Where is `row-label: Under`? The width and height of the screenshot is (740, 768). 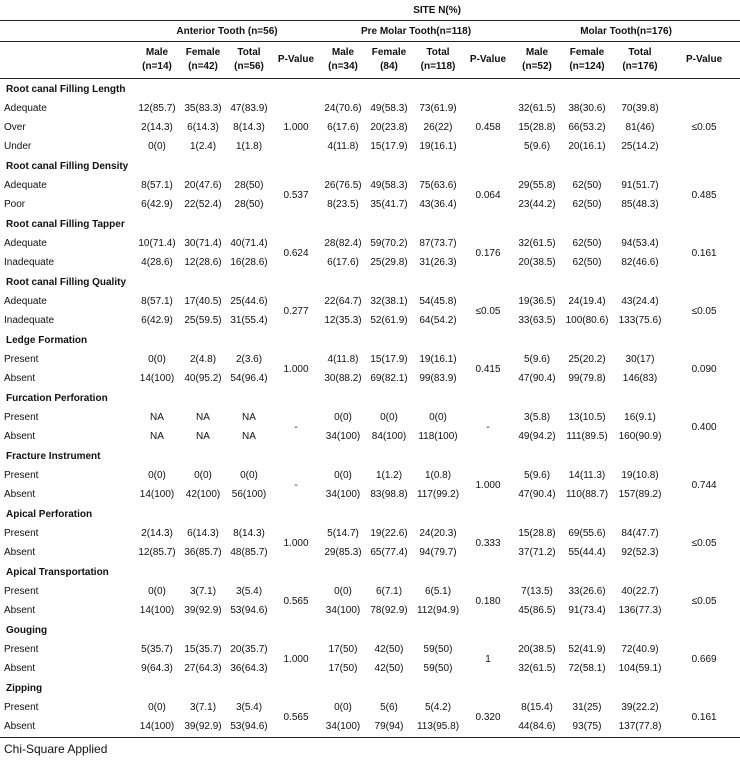
row-label: Under is located at coordinates (18, 146).